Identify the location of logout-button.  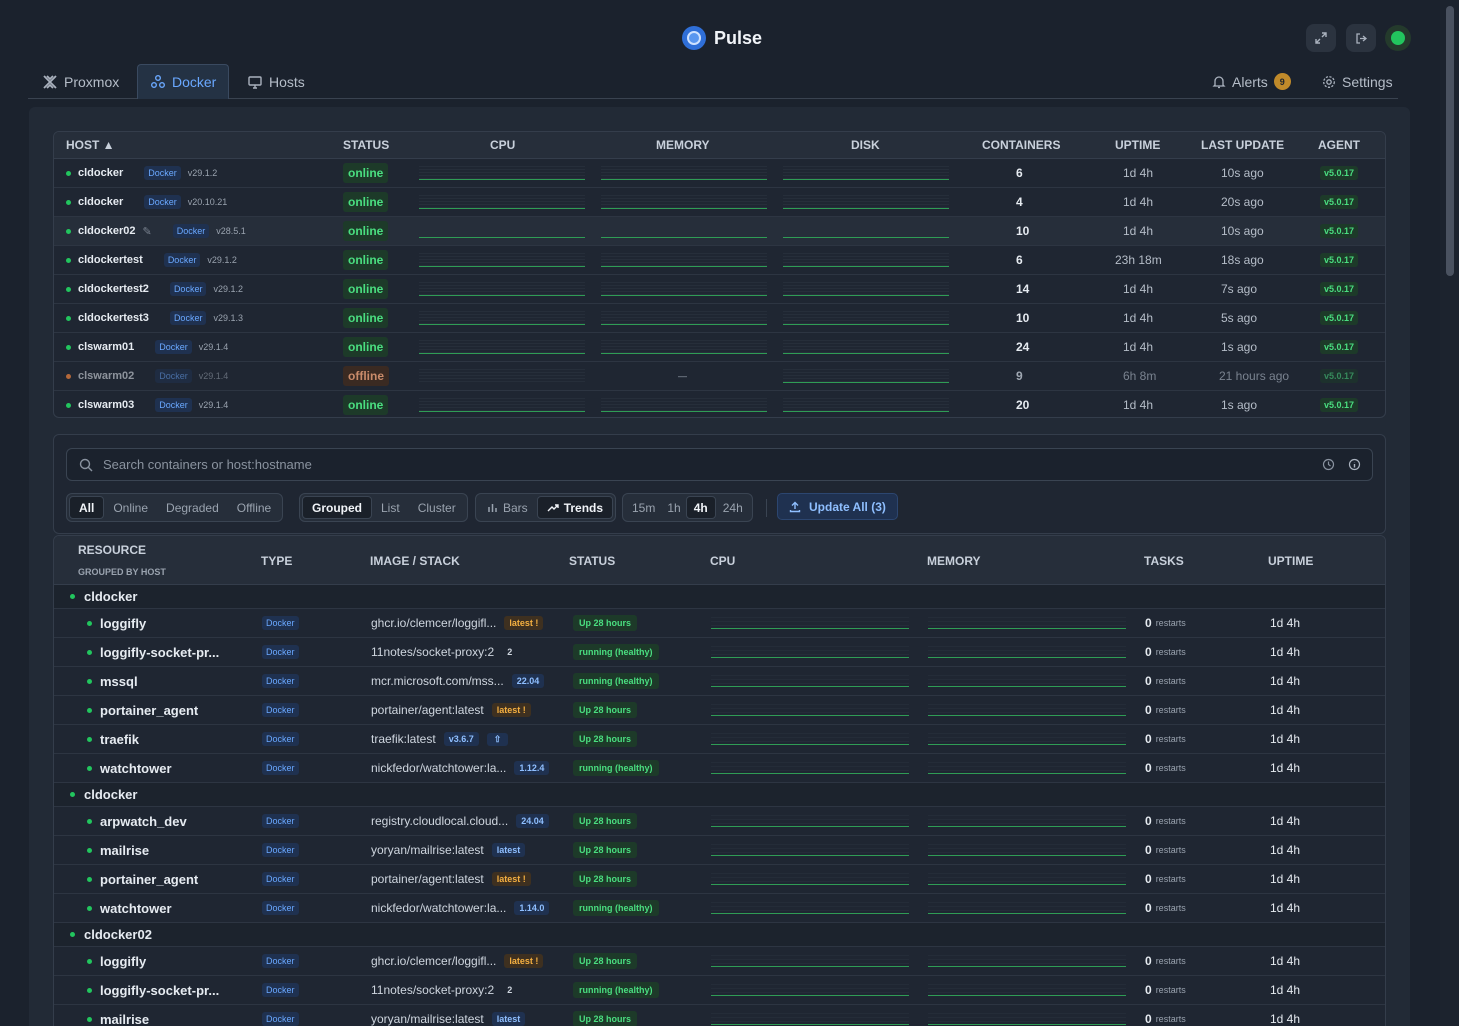
(1361, 38).